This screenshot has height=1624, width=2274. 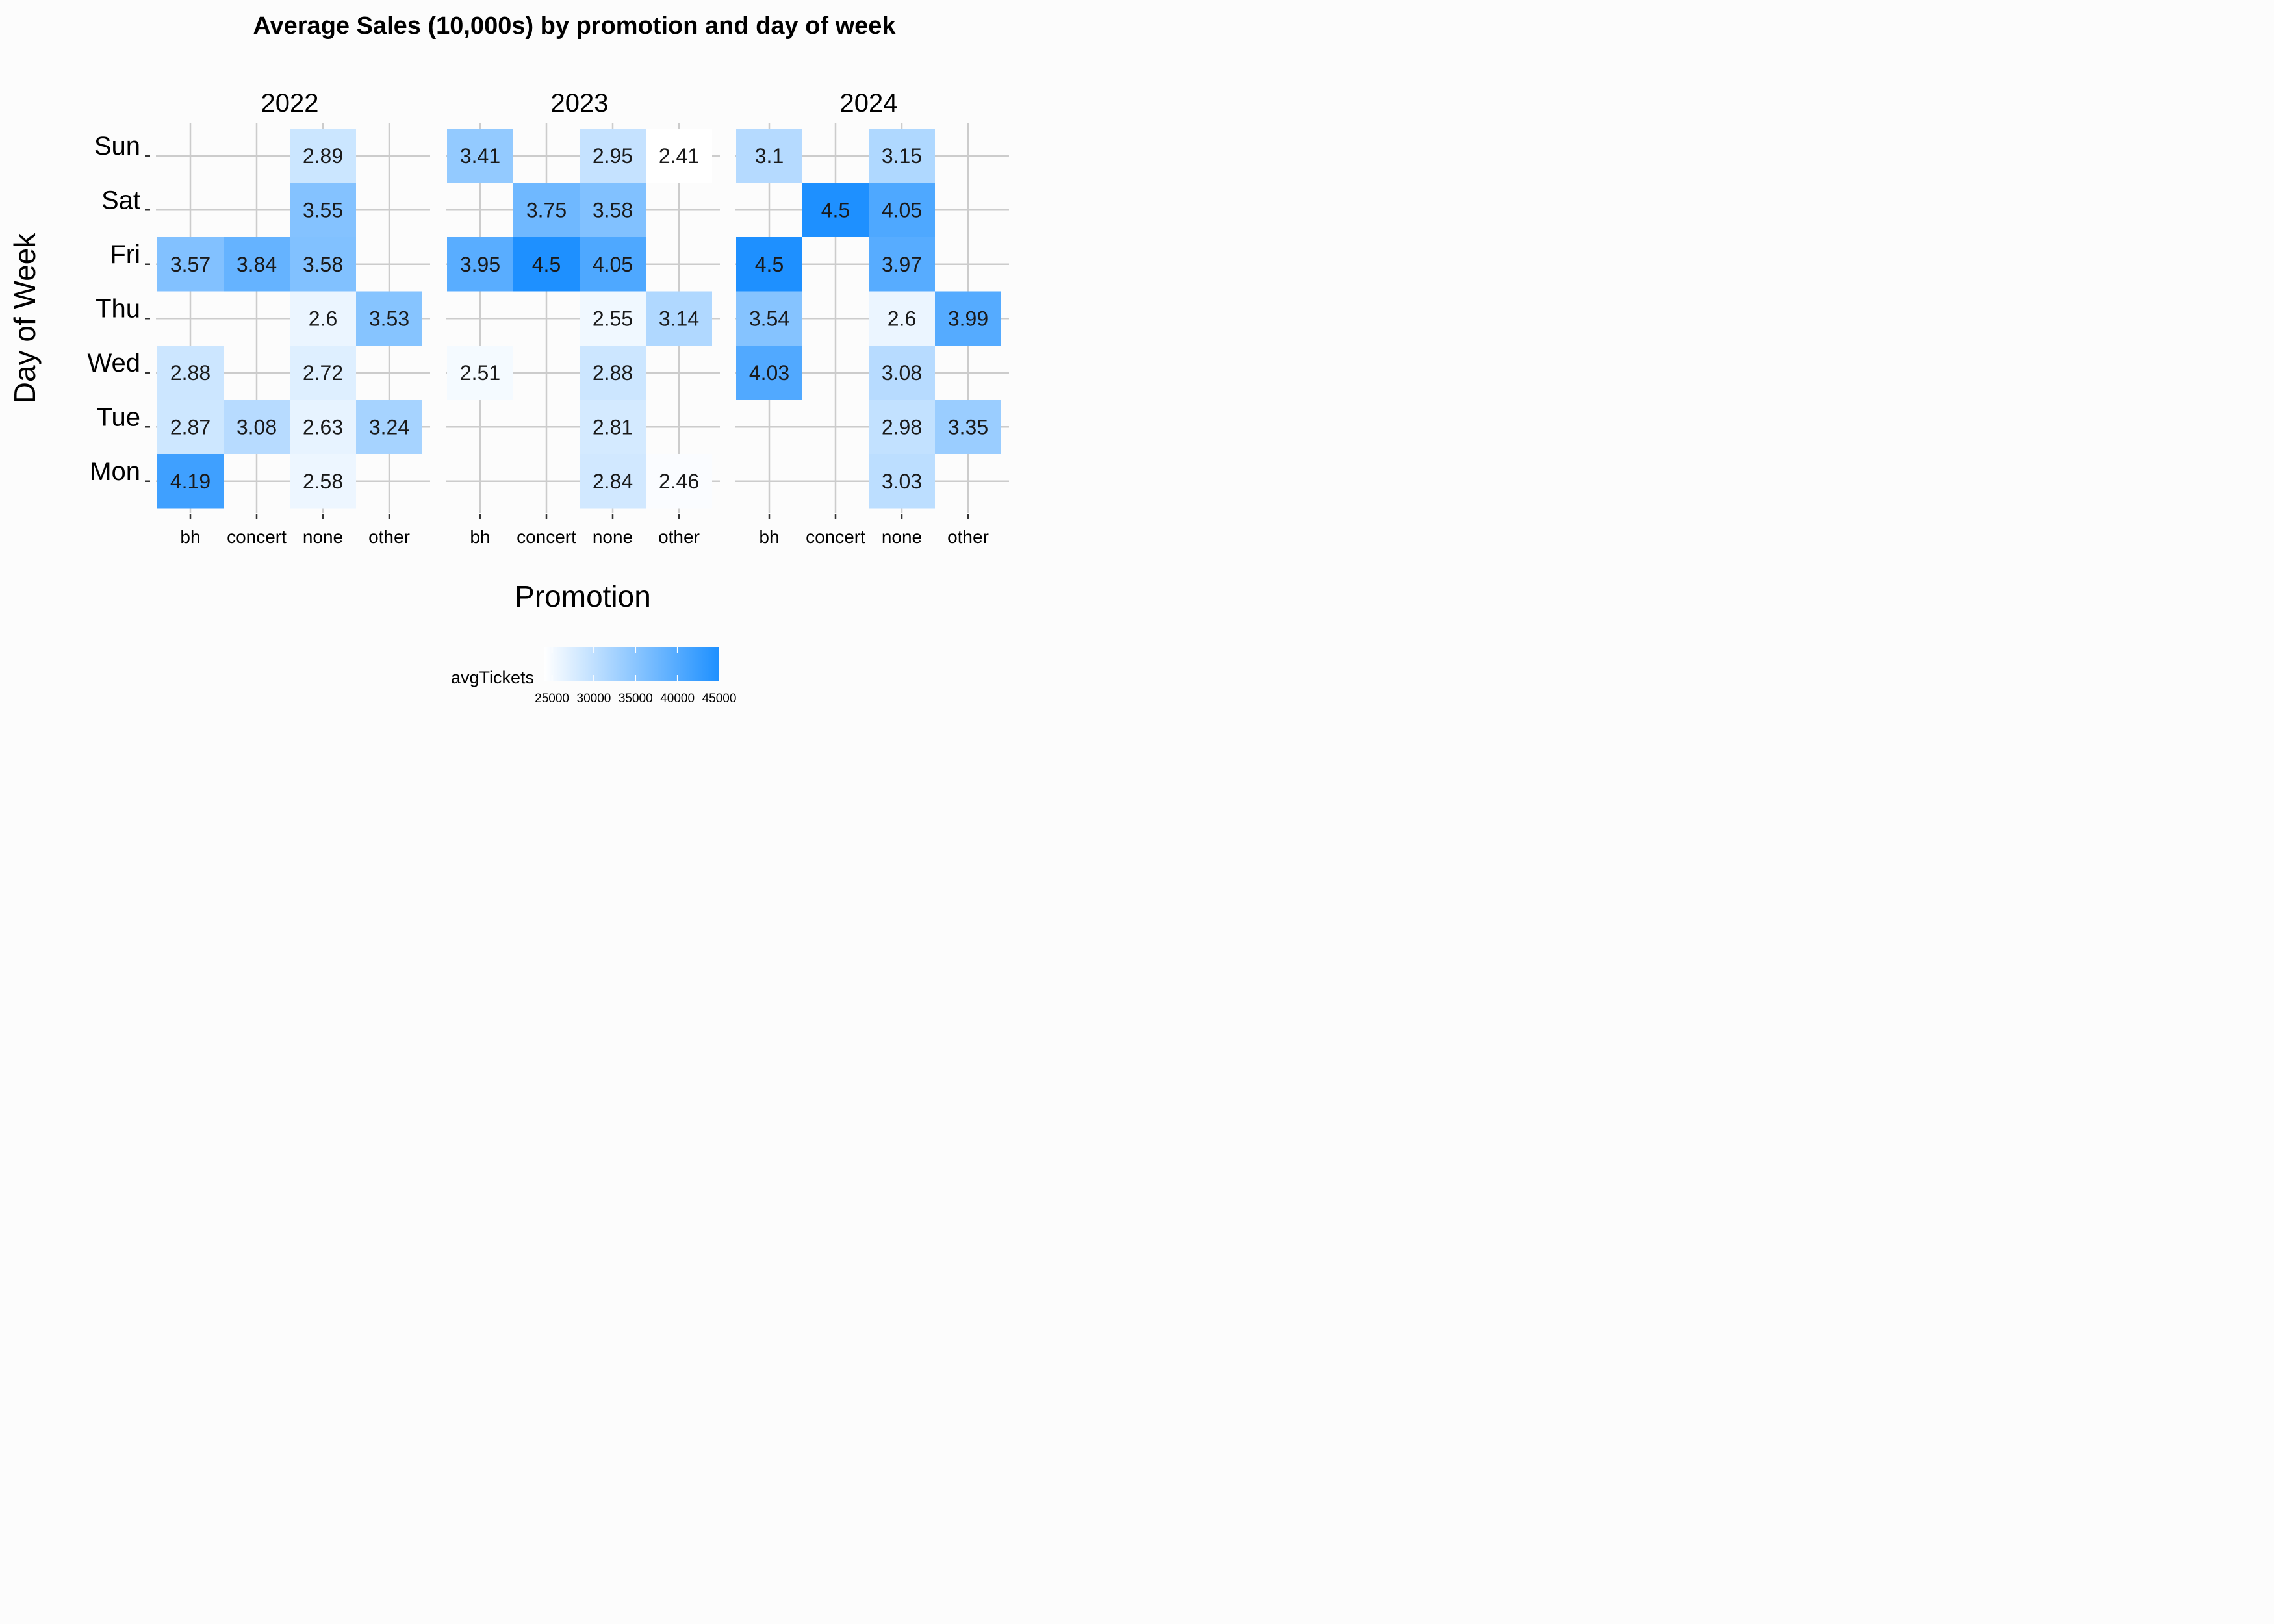 I want to click on cell-value-label: 2.95, so click(x=613, y=156).